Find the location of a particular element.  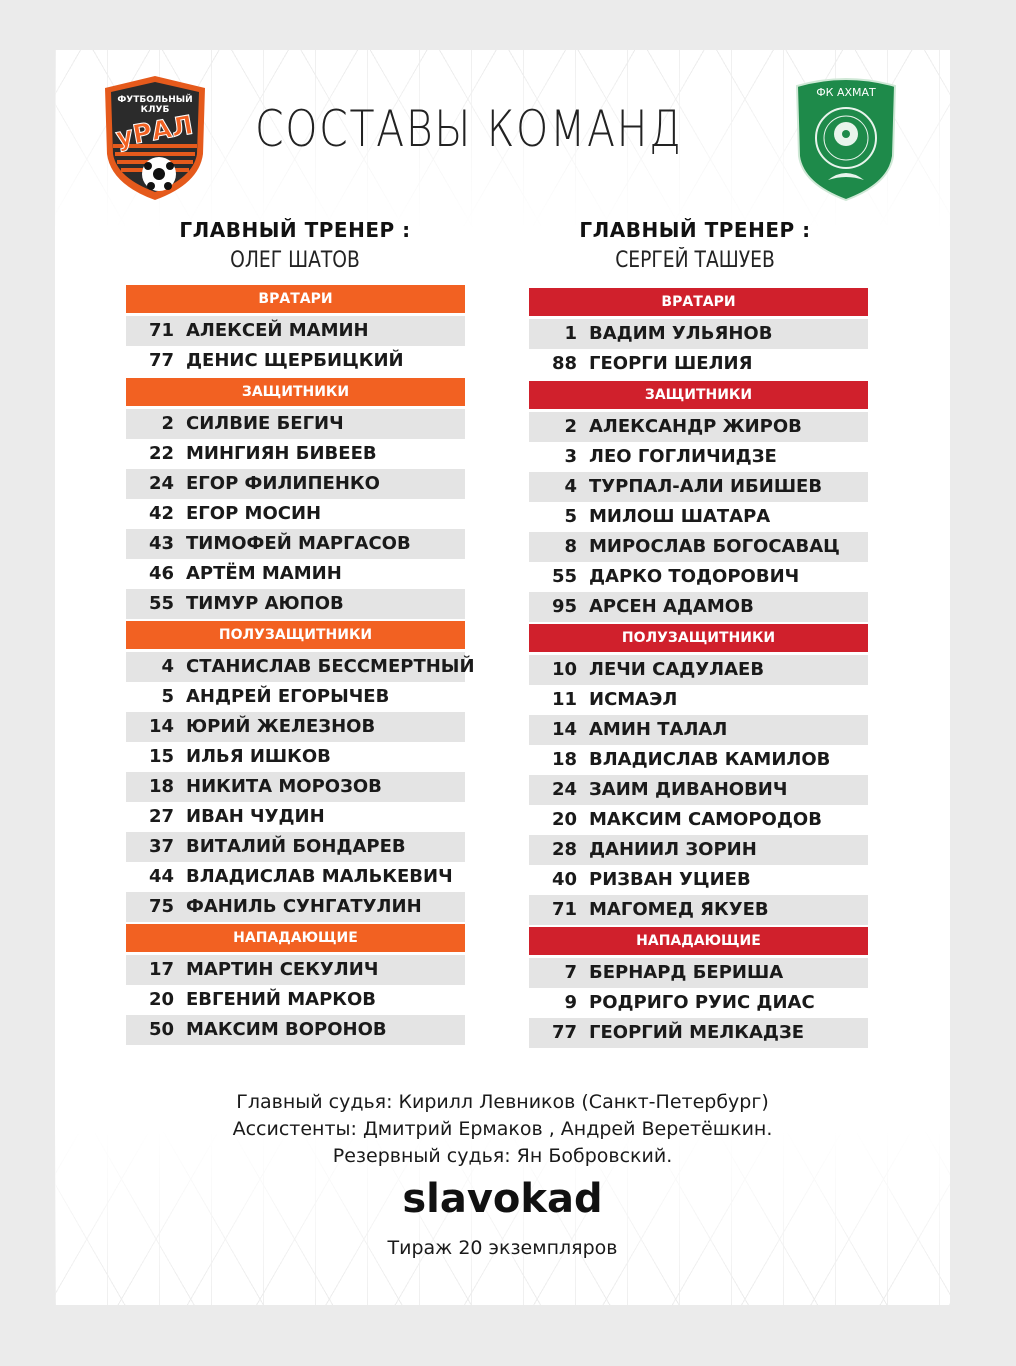

player-row: 4 СТАНИСЛАВ БЕССМЕРТНЫЙ is located at coordinates (300, 667).